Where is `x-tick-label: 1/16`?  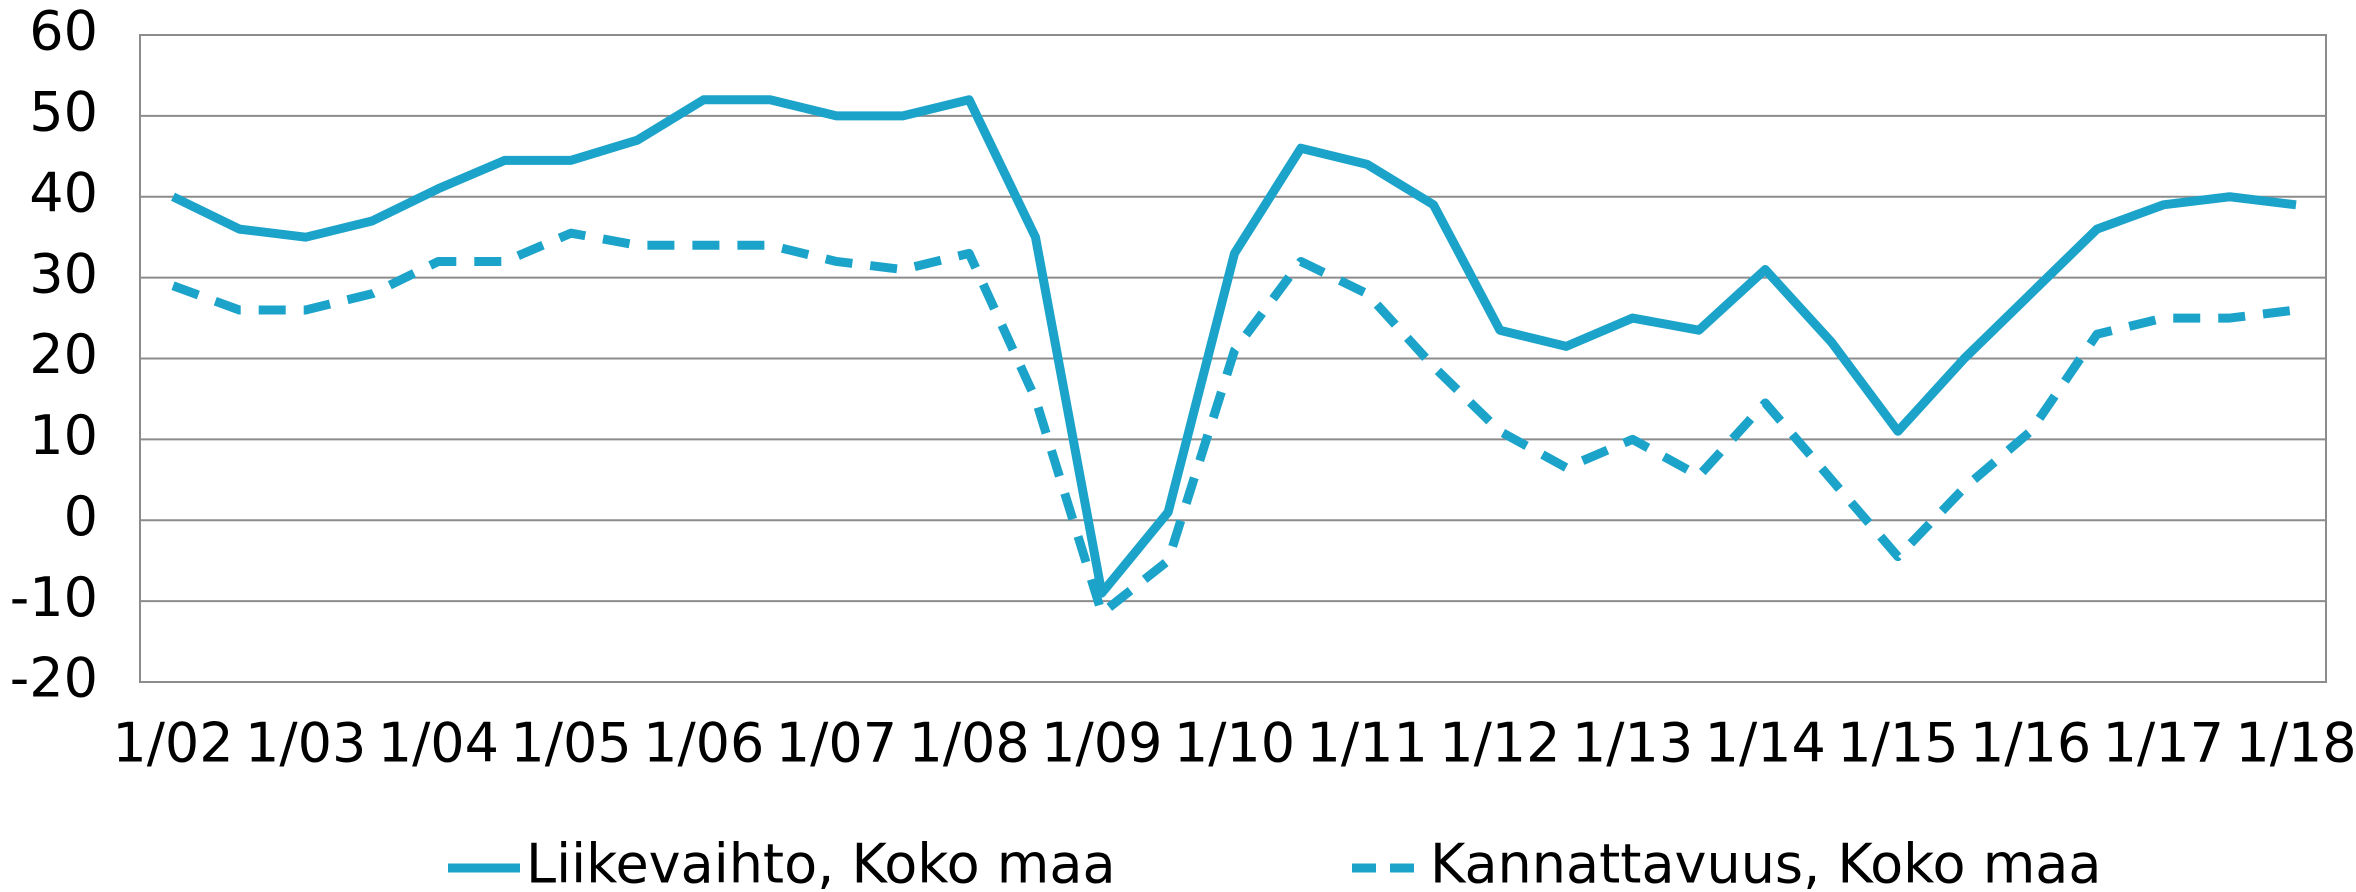 x-tick-label: 1/16 is located at coordinates (2030, 743).